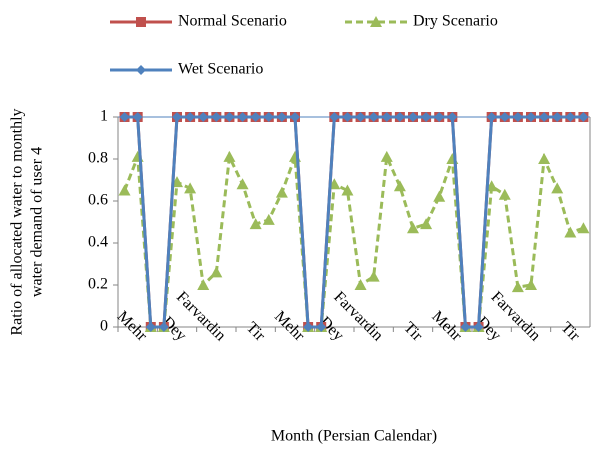 Image resolution: width=600 pixels, height=461 pixels. Describe the element at coordinates (354, 436) in the screenshot. I see `x-axis-title: Month (Persian Calendar)` at that location.